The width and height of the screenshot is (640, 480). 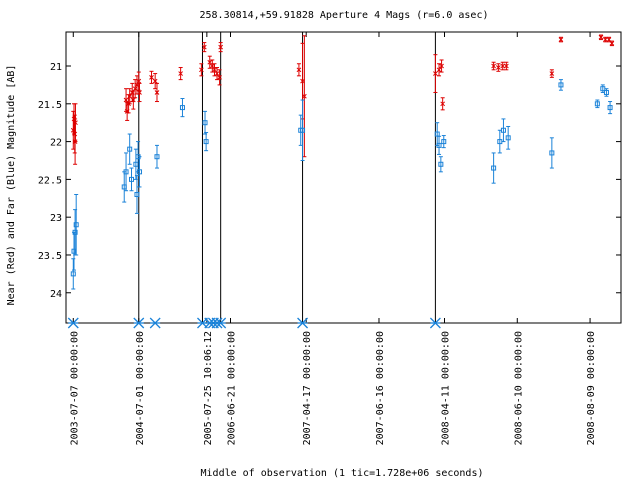 What do you see at coordinates (518, 388) in the screenshot?
I see `x-tick-label: 2008-06-10 00:00:00` at bounding box center [518, 388].